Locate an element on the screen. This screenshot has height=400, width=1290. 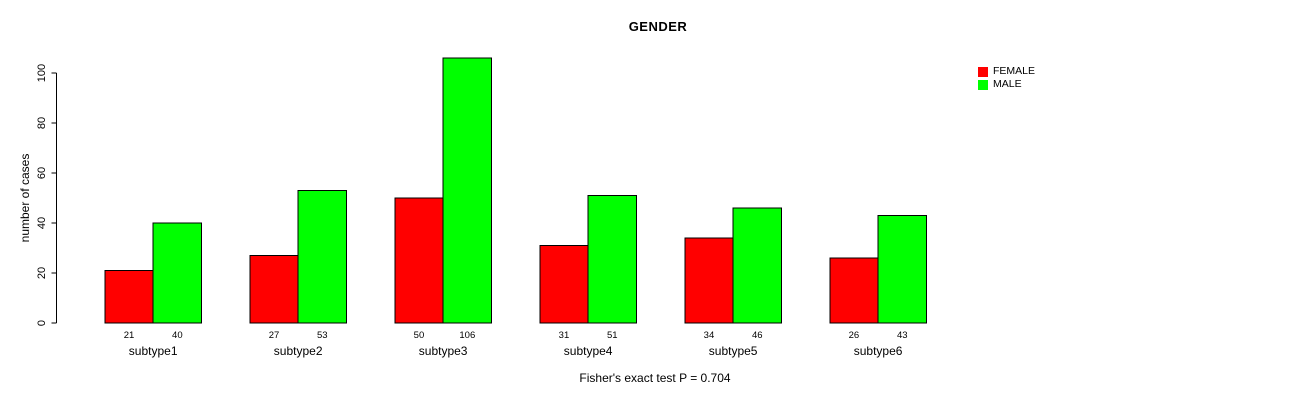
bar-value-label: 31 is located at coordinates (564, 335).